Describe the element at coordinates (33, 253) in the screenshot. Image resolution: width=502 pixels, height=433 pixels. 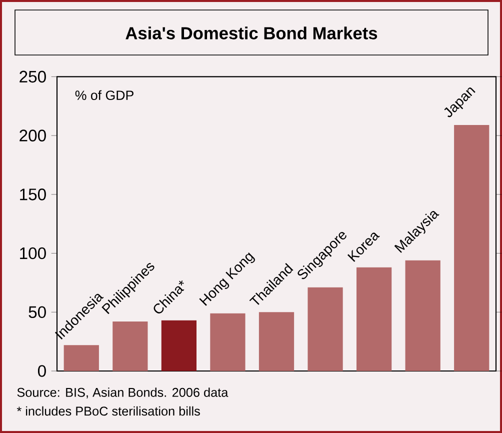
I see `y-tick-label: 100` at that location.